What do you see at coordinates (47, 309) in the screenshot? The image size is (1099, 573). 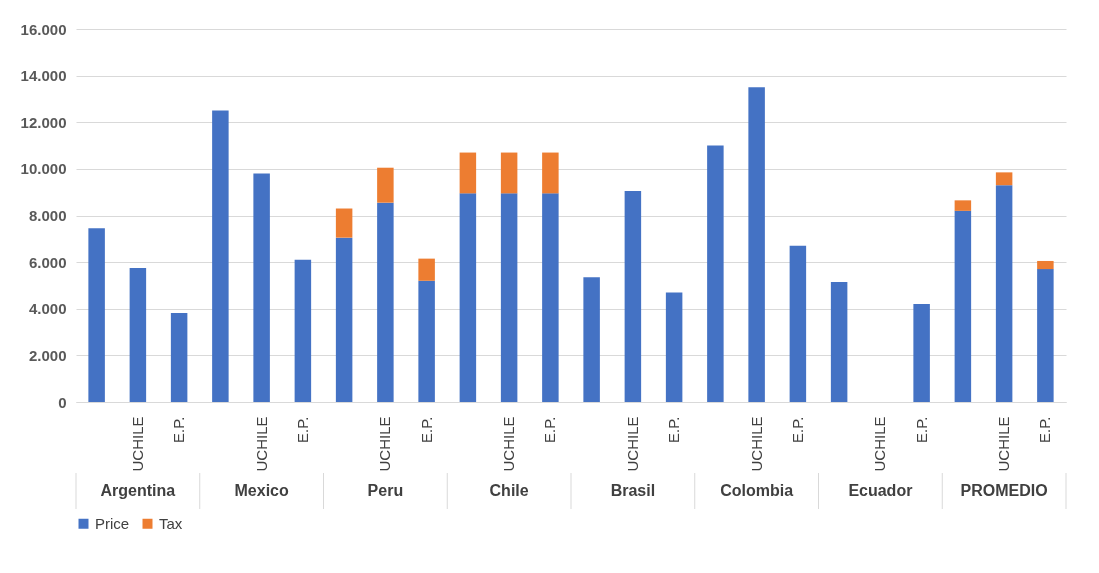 I see `y-tick-label: 4.000` at bounding box center [47, 309].